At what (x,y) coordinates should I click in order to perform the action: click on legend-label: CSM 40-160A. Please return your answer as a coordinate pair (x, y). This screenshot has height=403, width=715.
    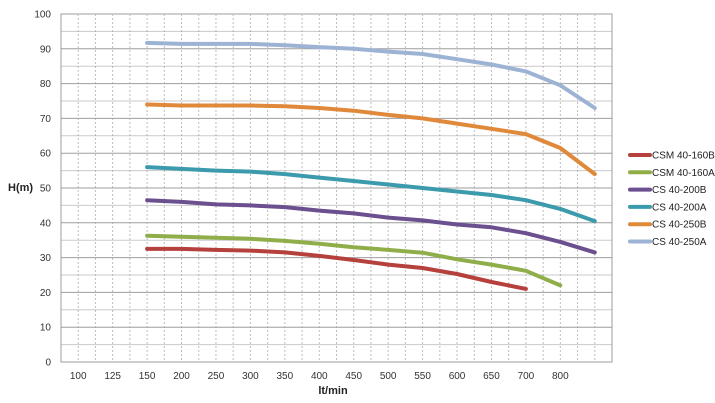
    Looking at the image, I should click on (683, 173).